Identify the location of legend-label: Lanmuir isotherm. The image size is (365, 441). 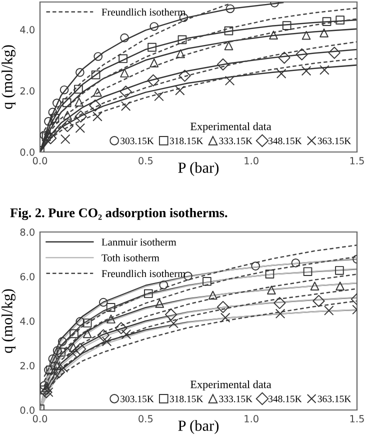
(139, 242).